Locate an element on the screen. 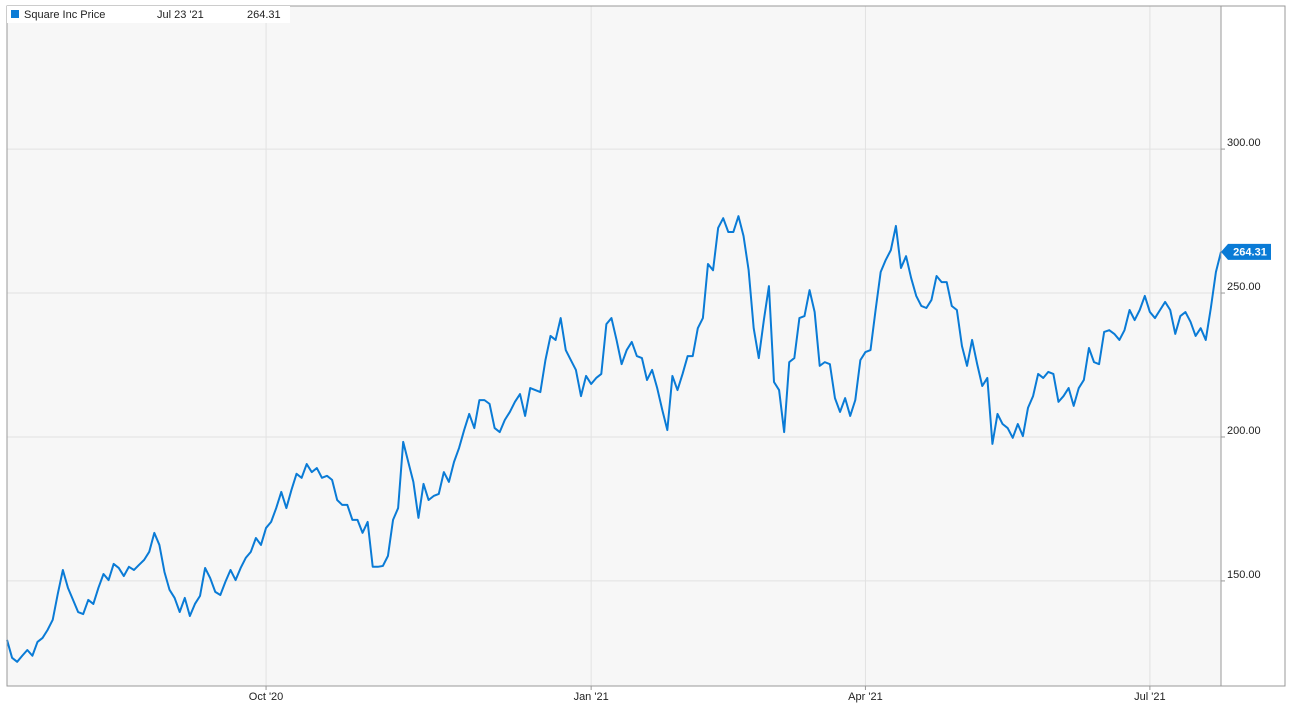  x-tick-label: Jan '21 is located at coordinates (591, 697).